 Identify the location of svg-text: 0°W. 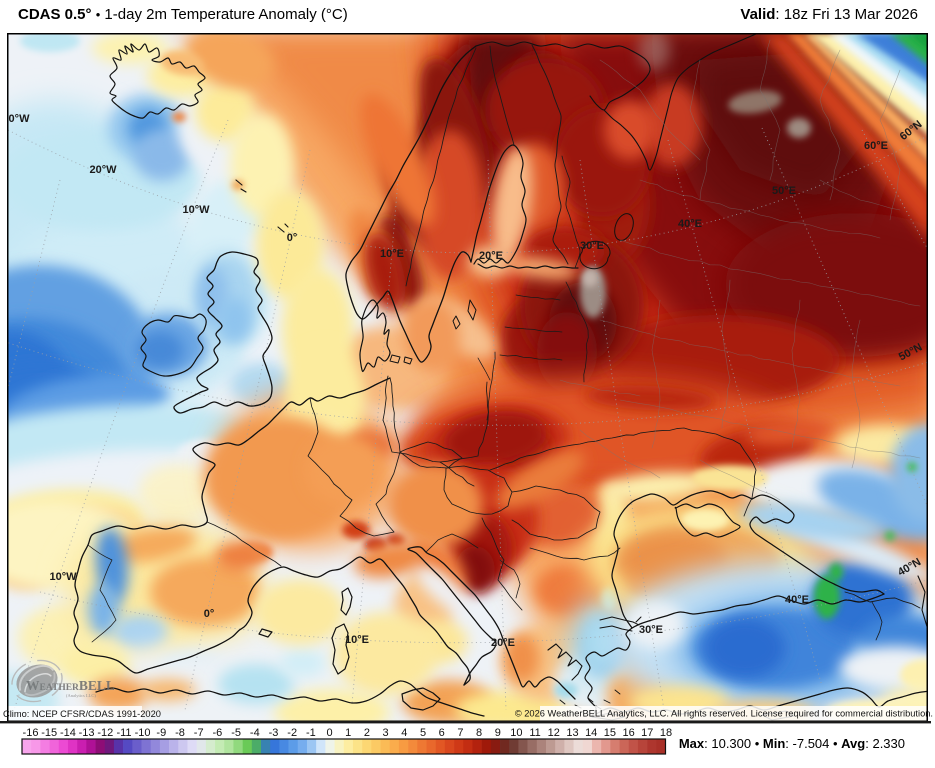
(20, 119).